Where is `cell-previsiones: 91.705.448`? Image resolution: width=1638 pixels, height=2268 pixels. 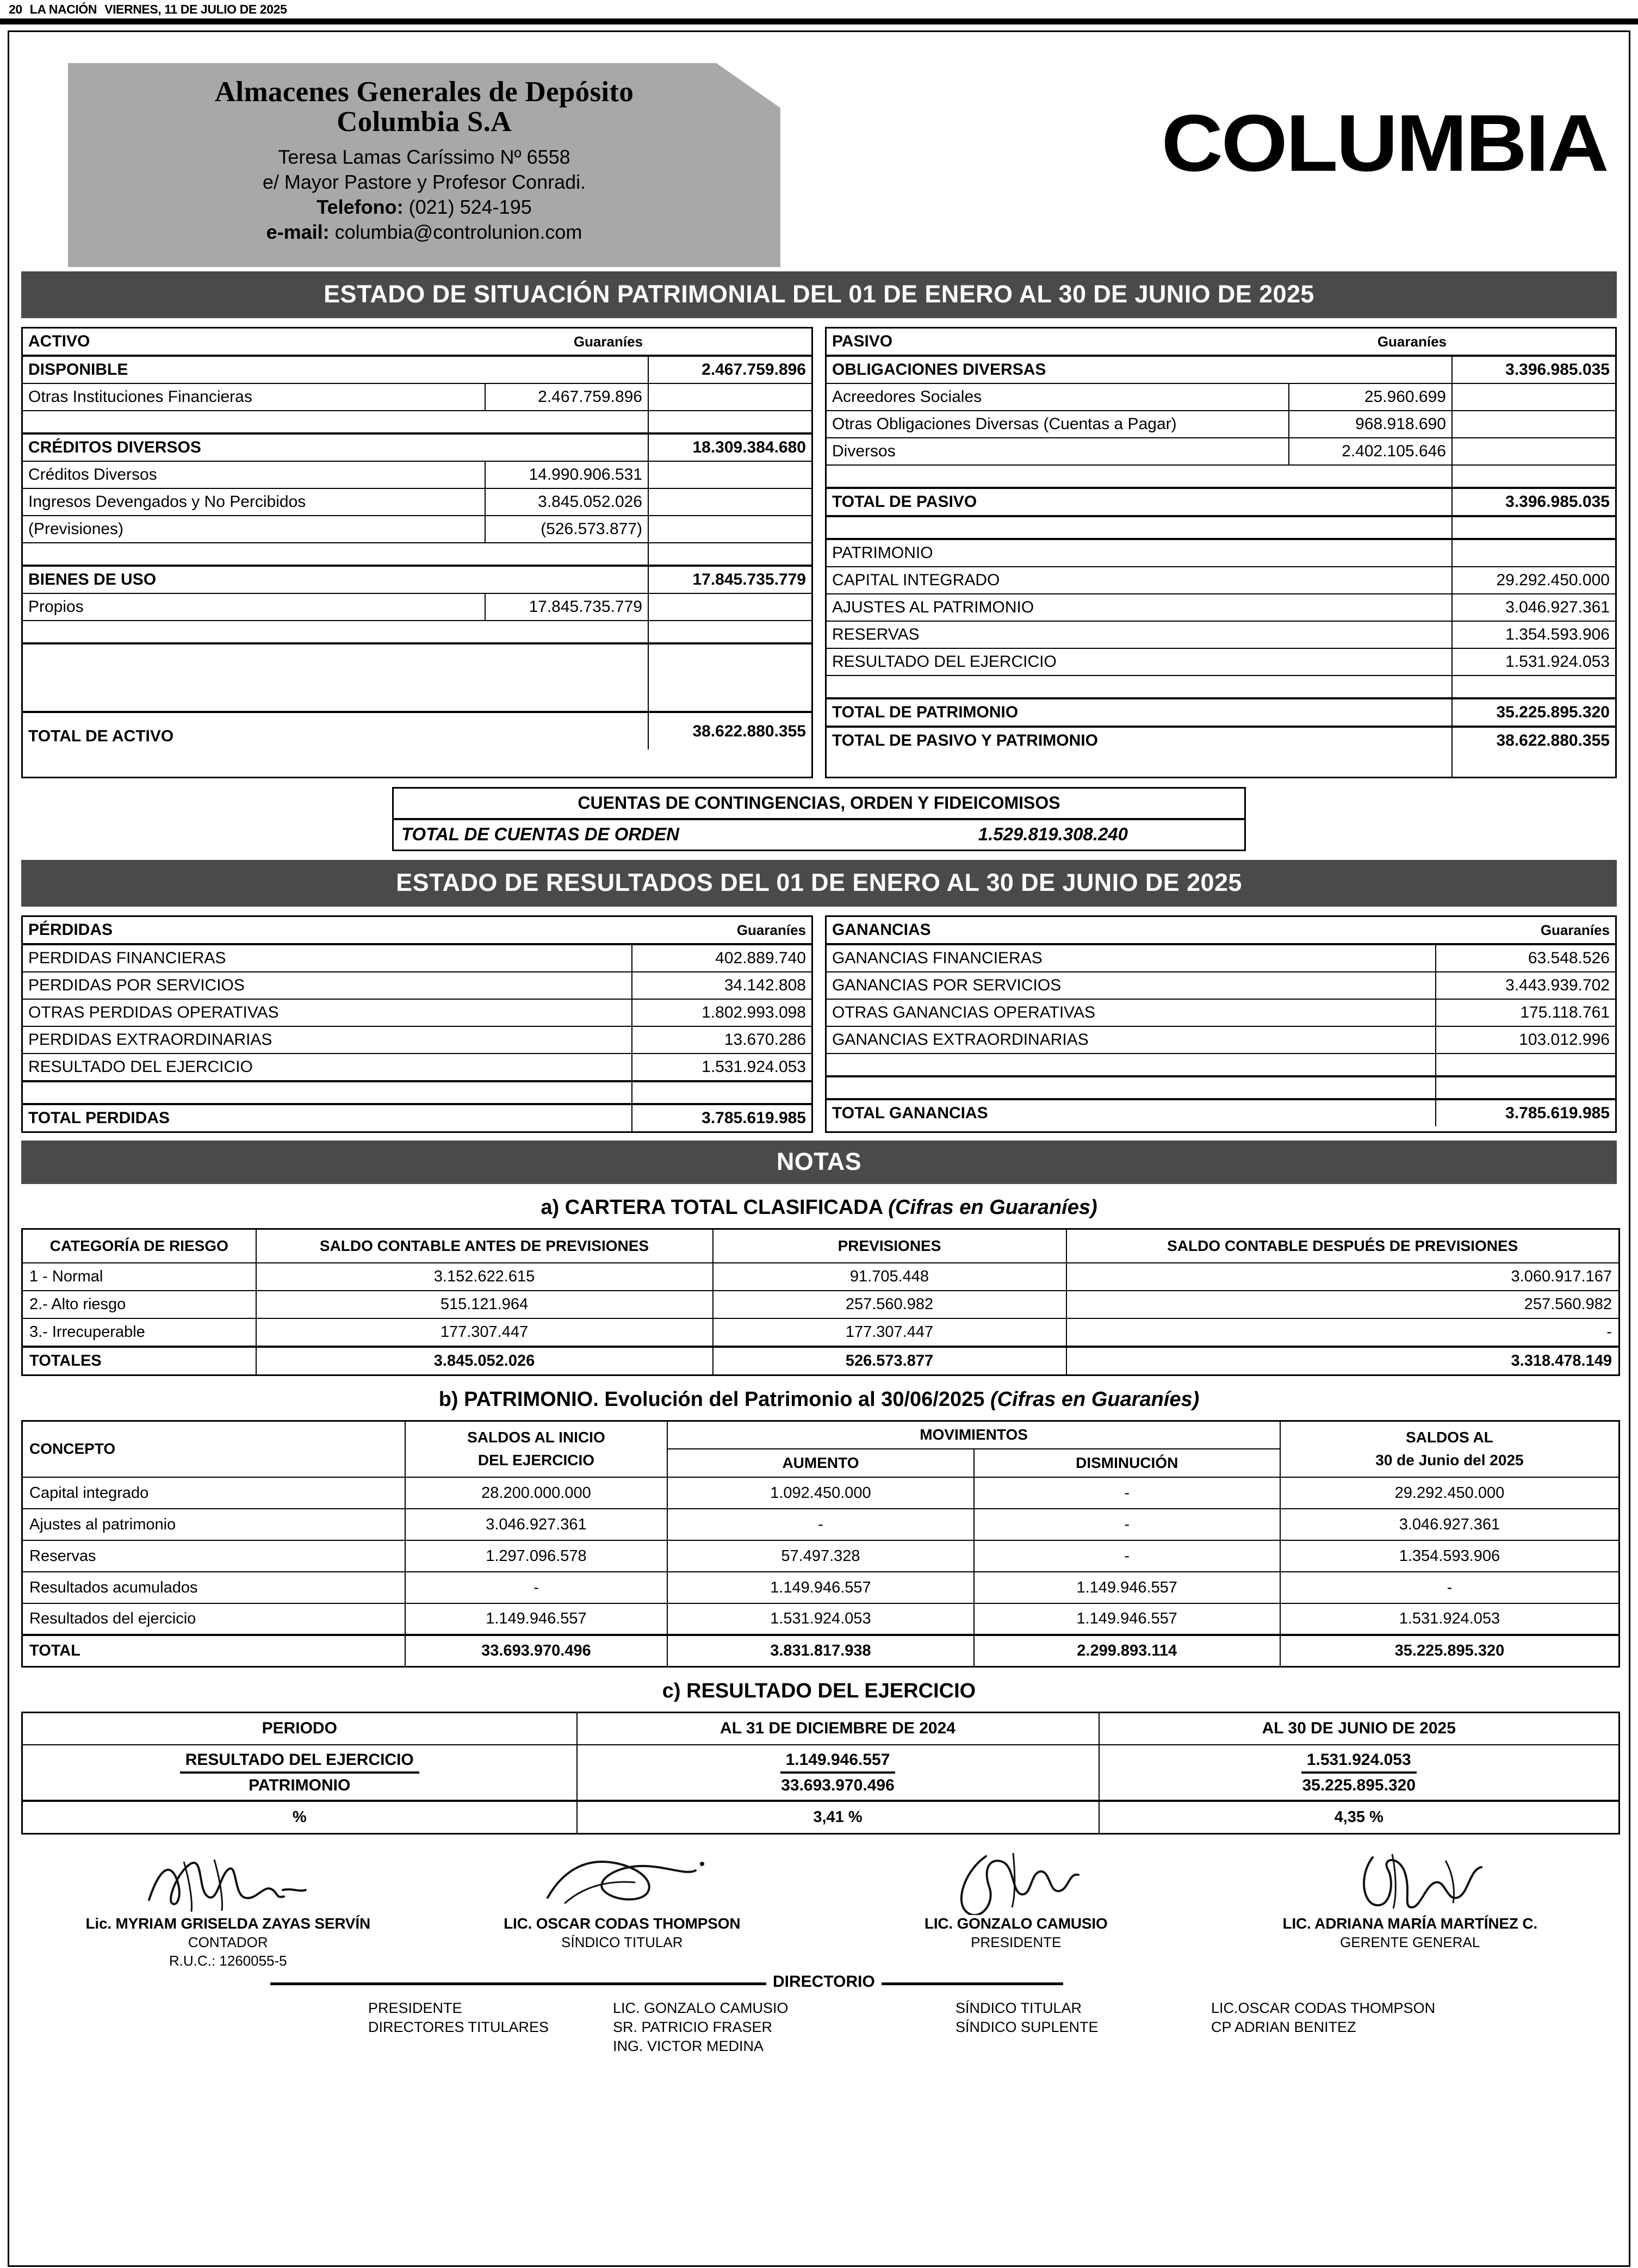 cell-previsiones: 91.705.448 is located at coordinates (889, 1276).